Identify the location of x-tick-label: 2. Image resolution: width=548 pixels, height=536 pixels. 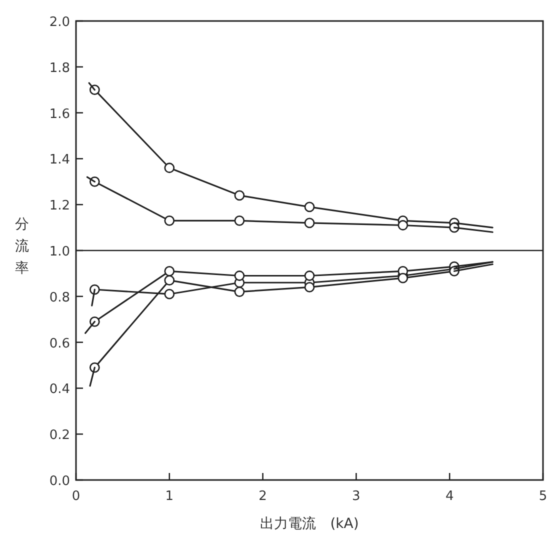
(262, 496).